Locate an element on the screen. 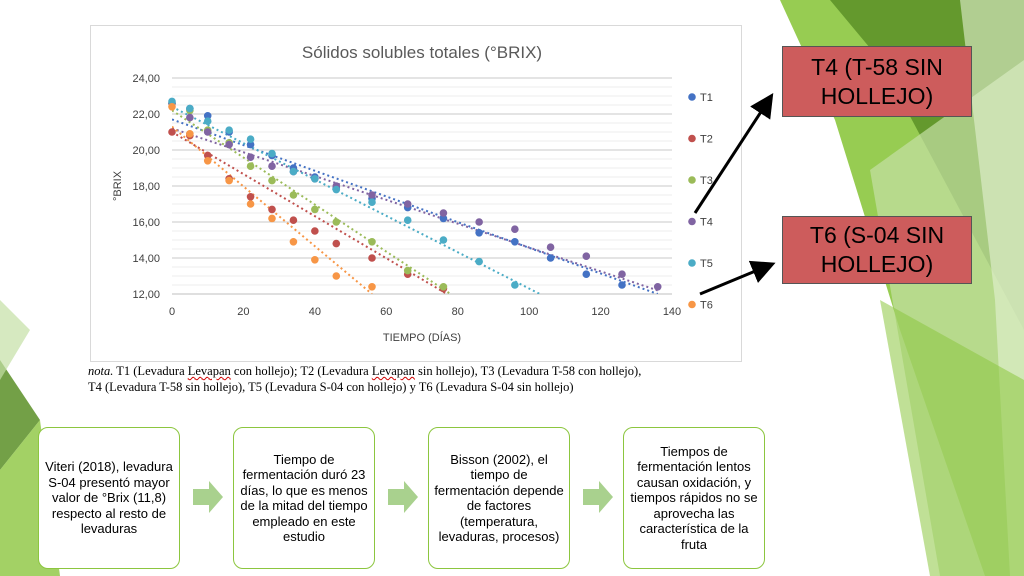  y-tick-label: 22,00 is located at coordinates (146, 115).